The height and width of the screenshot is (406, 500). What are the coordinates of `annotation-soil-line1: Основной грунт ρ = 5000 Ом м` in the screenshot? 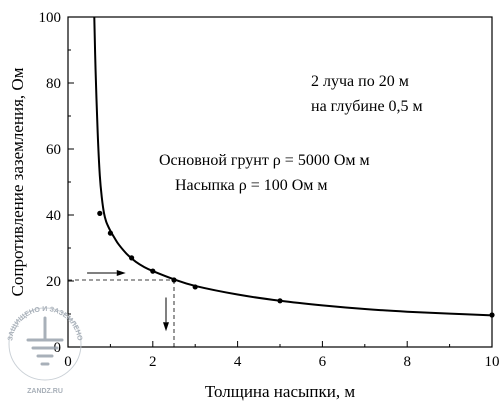 It's located at (264, 160).